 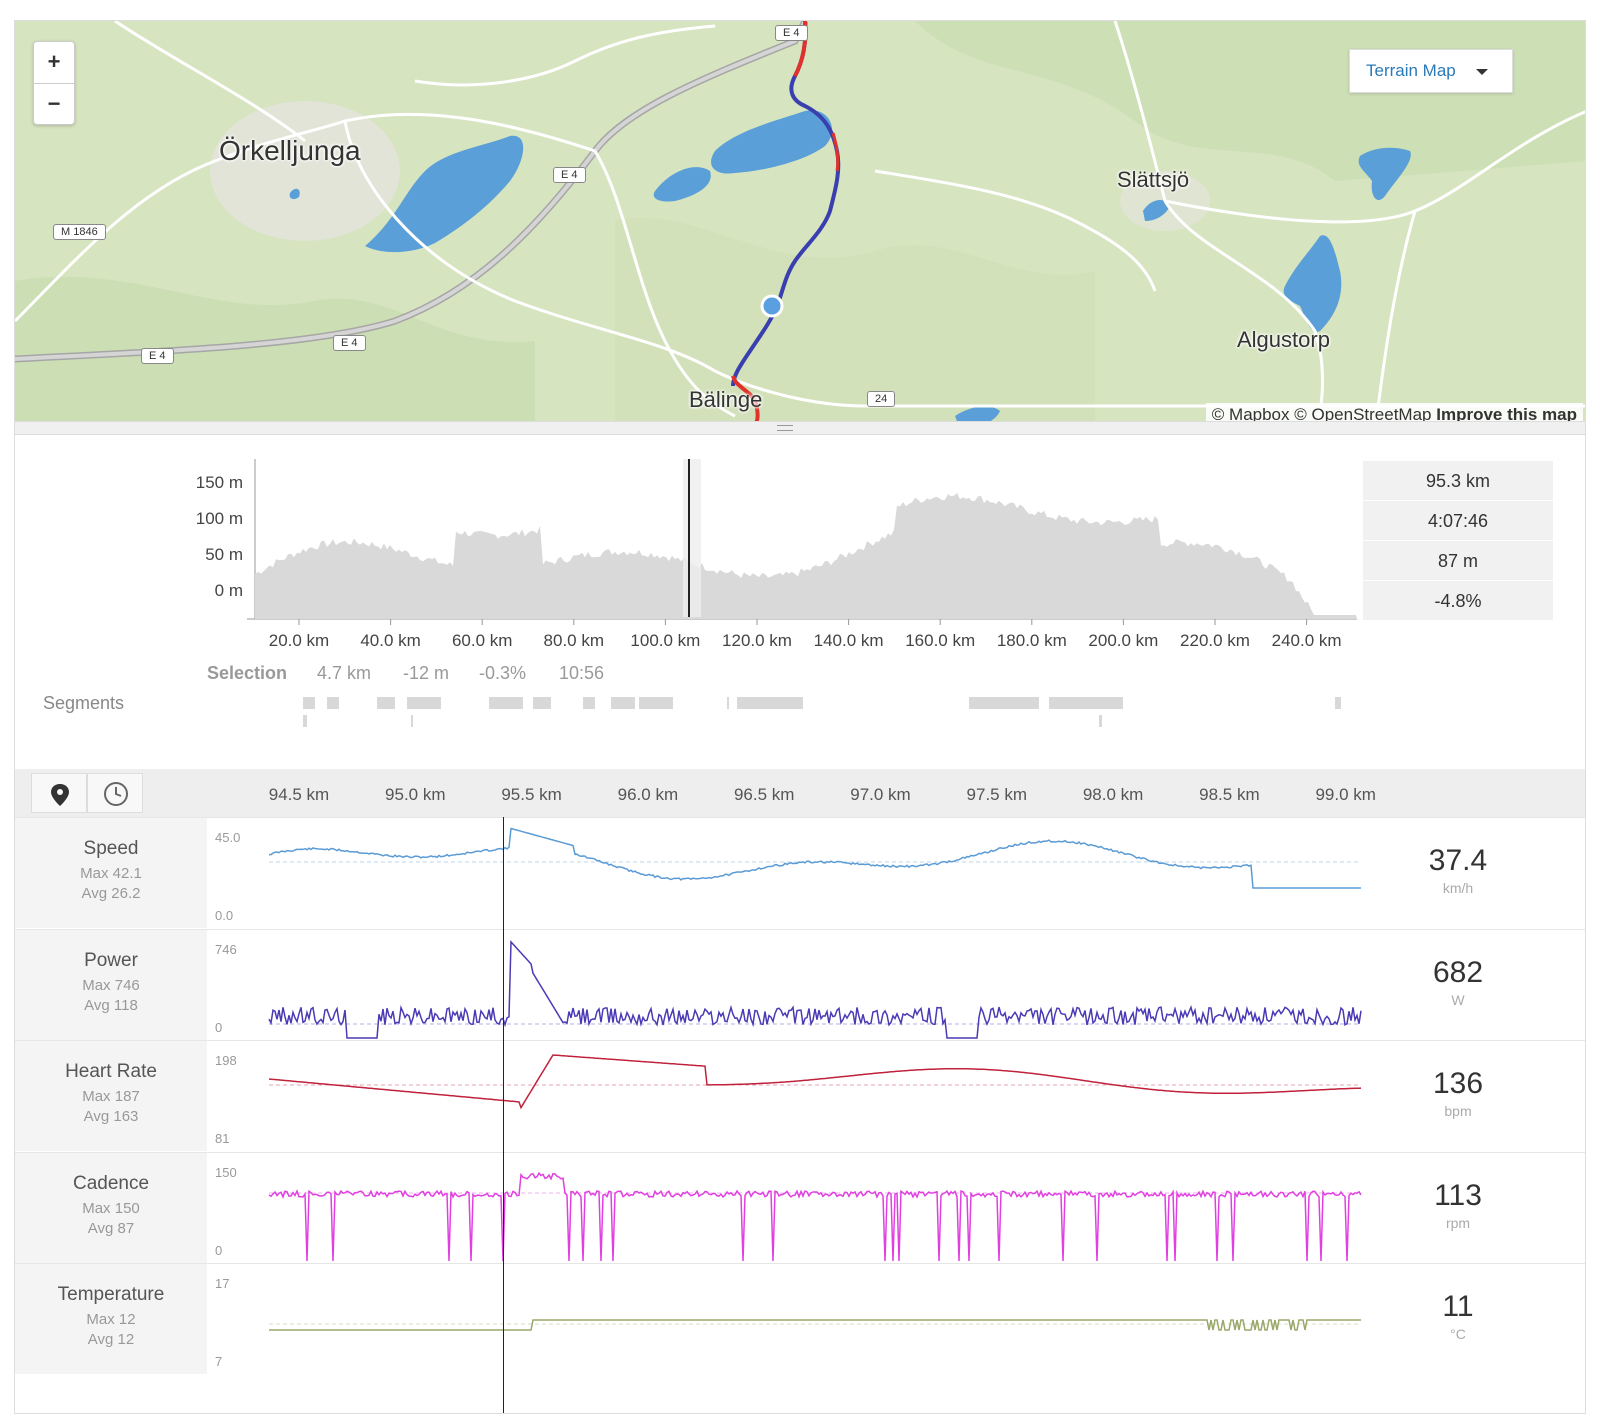 What do you see at coordinates (1458, 999) in the screenshot?
I see `stream-unit: W` at bounding box center [1458, 999].